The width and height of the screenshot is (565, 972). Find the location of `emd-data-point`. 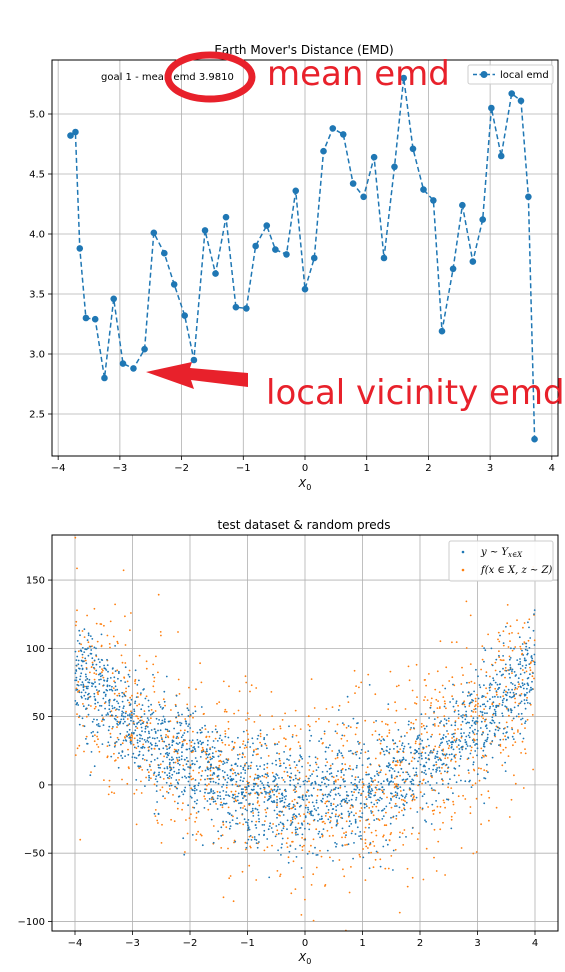

emd-data-point is located at coordinates (453, 269).